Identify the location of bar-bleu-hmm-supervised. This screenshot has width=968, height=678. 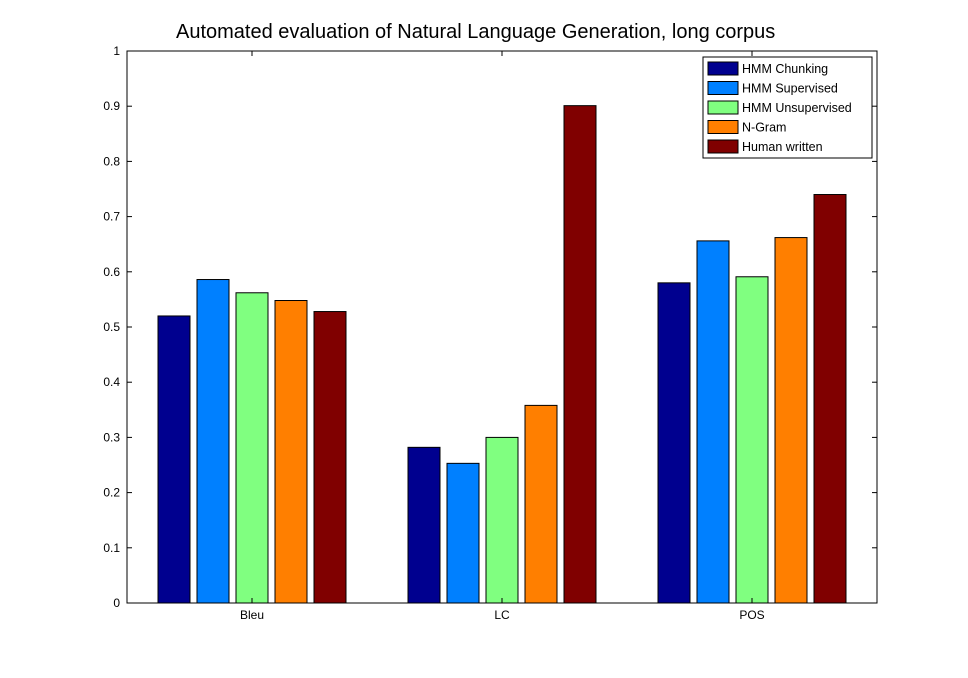
(213, 441).